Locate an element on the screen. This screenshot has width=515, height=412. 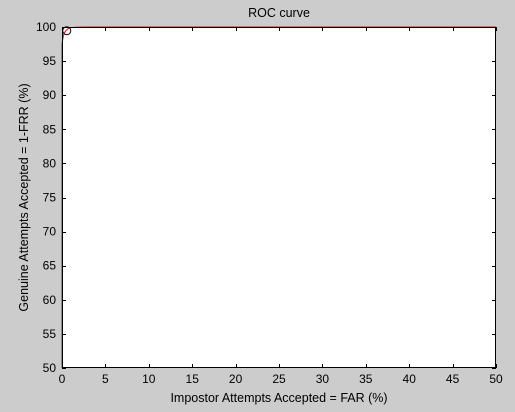
x-tick-label: 40 is located at coordinates (410, 379).